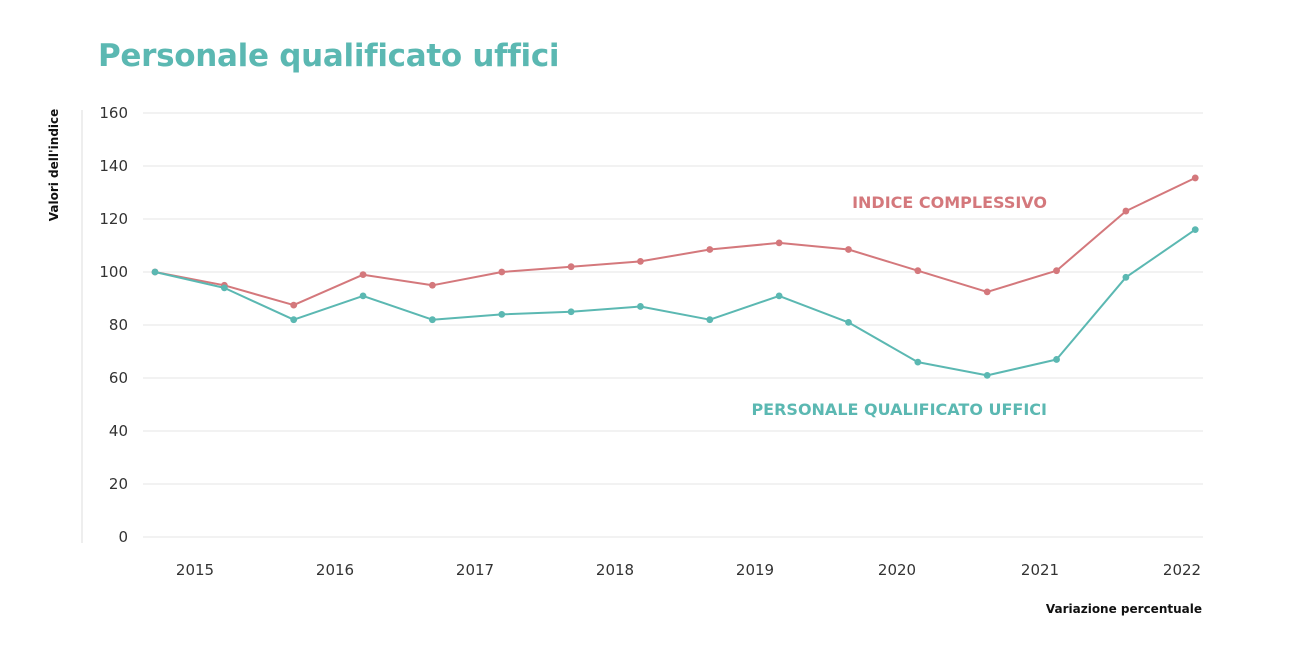 The height and width of the screenshot is (667, 1289). I want to click on y-tick-label: 0, so click(123, 537).